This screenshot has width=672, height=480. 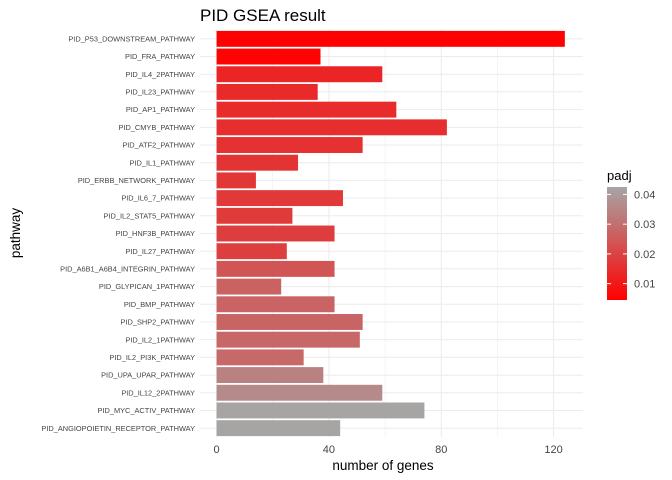 I want to click on y-tick-label: PID_SHP2_PATHWAY, so click(x=158, y=322).